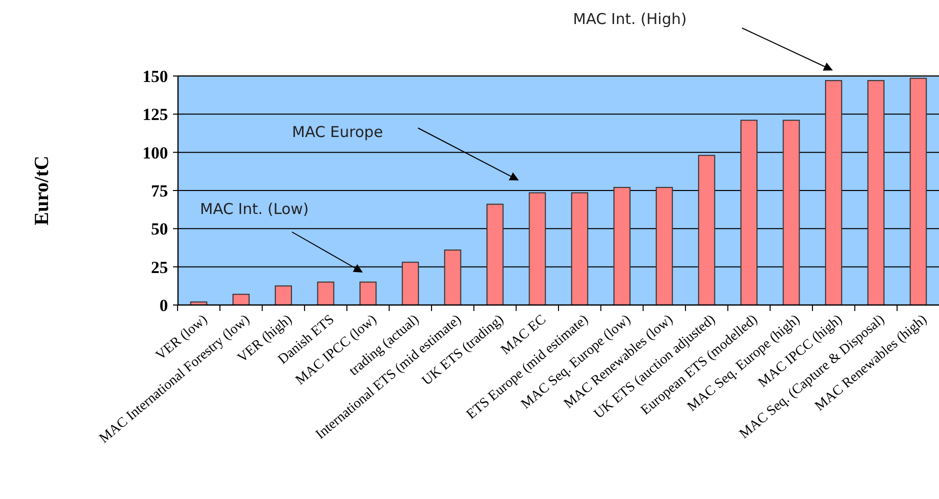  What do you see at coordinates (164, 305) in the screenshot?
I see `y-tick-label: 0` at bounding box center [164, 305].